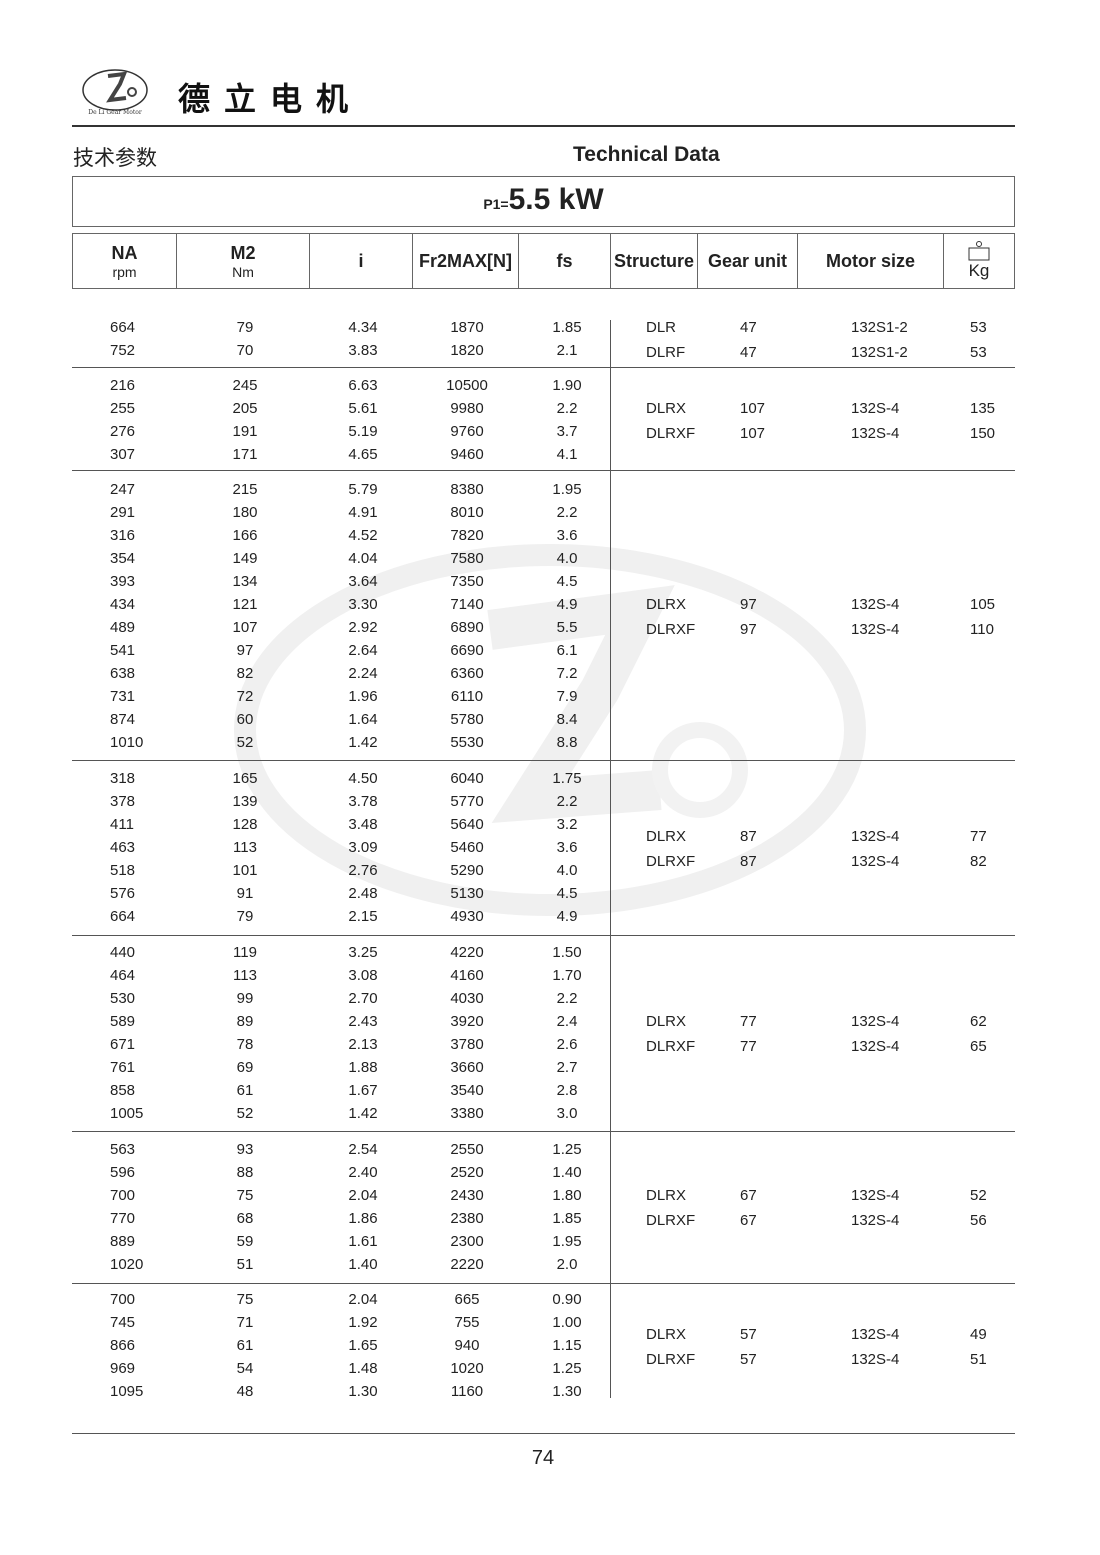  What do you see at coordinates (467, 952) in the screenshot?
I see `cell-fr2max: 4220` at bounding box center [467, 952].